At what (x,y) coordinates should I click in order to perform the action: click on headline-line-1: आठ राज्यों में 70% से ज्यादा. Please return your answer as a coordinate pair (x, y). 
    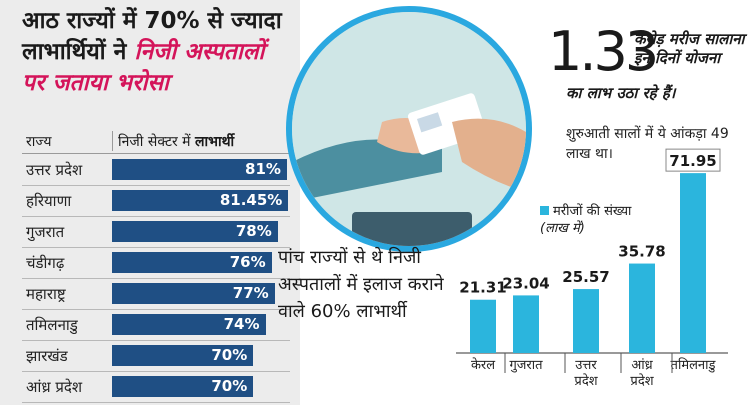
    Looking at the image, I should click on (152, 21).